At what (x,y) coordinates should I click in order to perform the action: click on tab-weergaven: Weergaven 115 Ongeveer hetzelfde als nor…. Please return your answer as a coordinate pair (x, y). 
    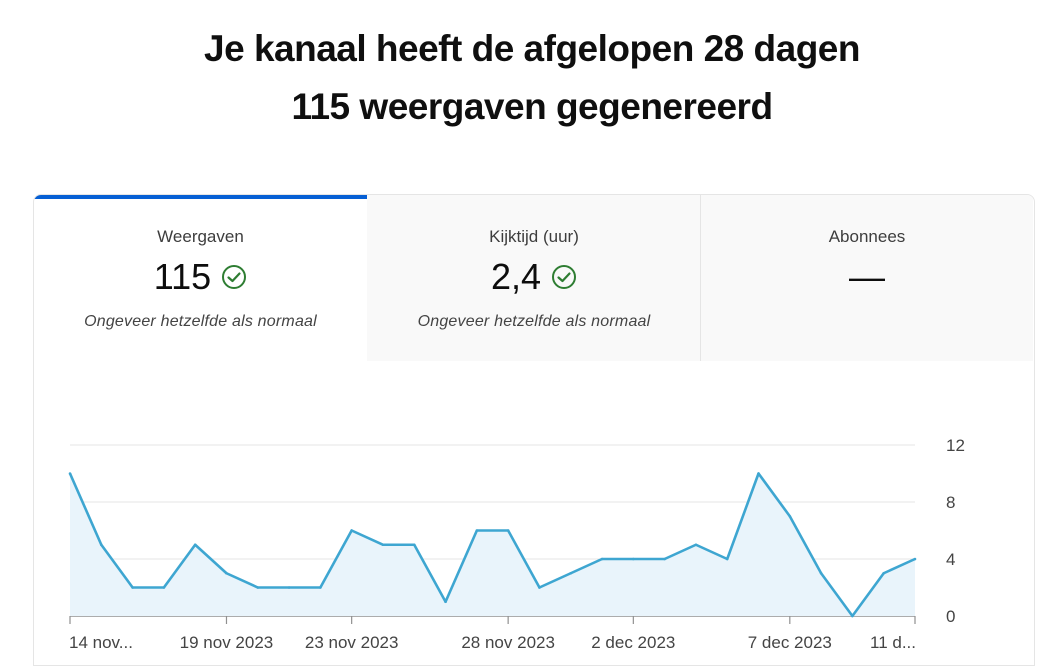
    Looking at the image, I should click on (200, 278).